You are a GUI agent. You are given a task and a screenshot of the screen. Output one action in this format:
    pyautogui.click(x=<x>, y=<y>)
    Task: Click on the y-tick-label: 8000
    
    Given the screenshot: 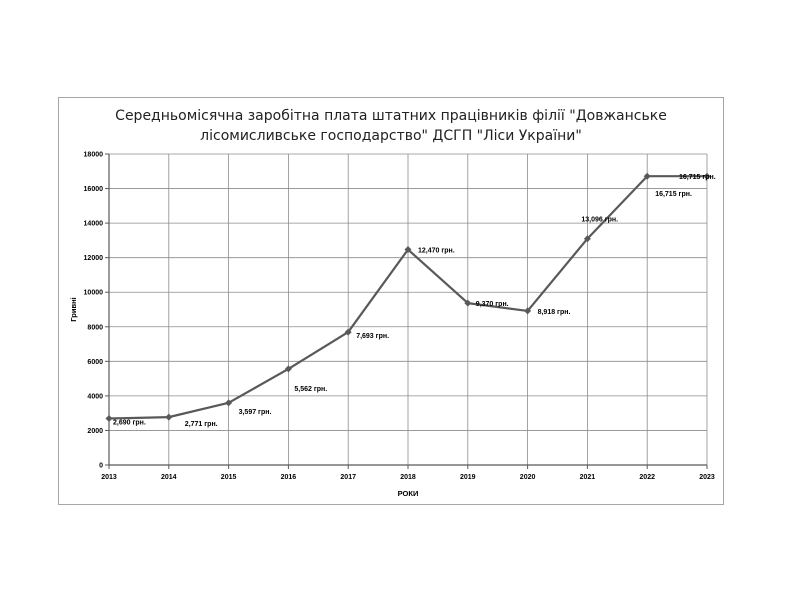 What is the action you would take?
    pyautogui.click(x=95, y=327)
    